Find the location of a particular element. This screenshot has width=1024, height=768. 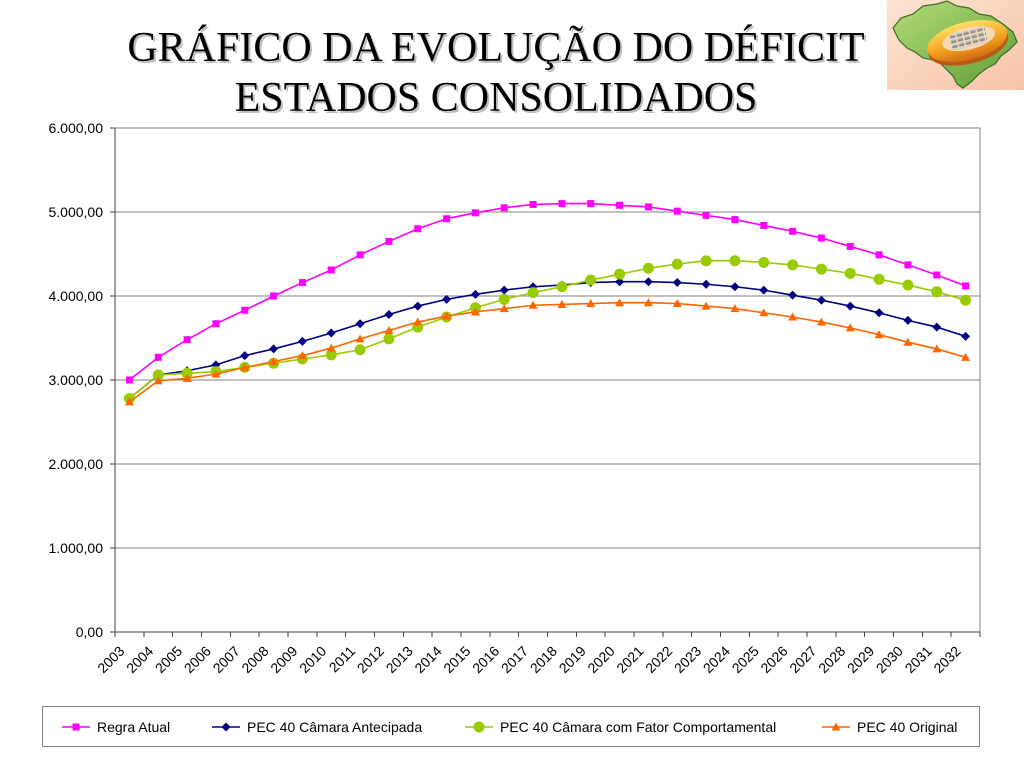

data-point-regra-atual-2025 is located at coordinates (764, 225).